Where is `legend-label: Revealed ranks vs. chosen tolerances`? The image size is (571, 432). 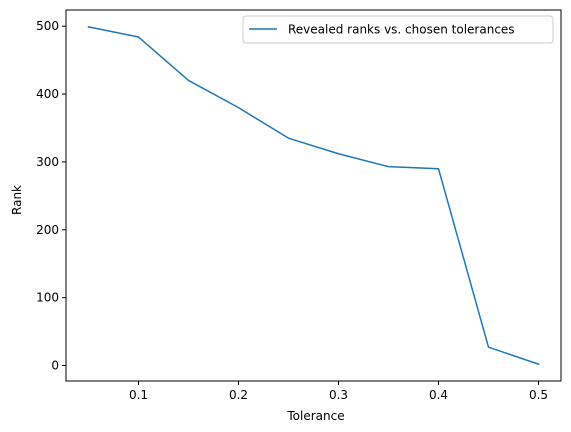 legend-label: Revealed ranks vs. chosen tolerances is located at coordinates (401, 30).